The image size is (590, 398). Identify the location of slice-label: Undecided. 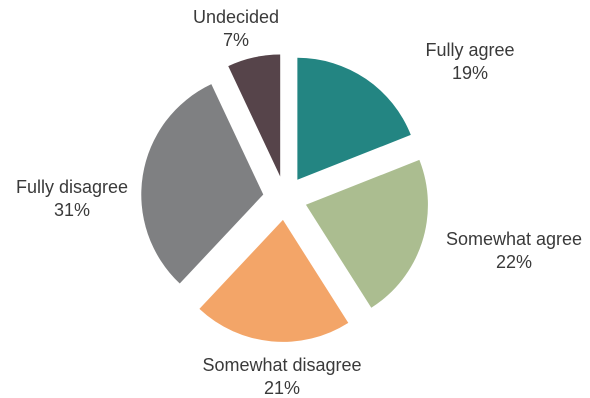
(236, 17).